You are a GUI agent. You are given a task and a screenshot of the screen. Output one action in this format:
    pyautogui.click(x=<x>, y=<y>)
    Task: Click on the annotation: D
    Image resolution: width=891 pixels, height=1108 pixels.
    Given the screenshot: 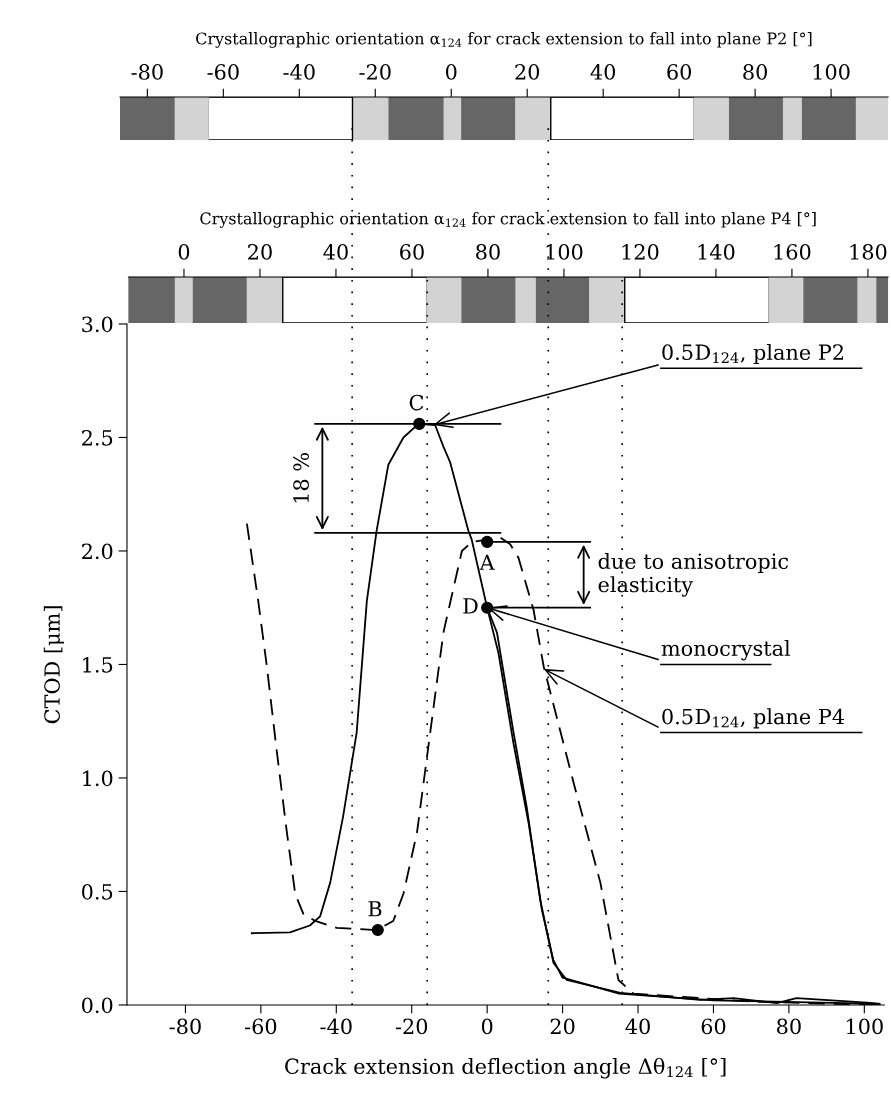 What is the action you would take?
    pyautogui.click(x=470, y=606)
    